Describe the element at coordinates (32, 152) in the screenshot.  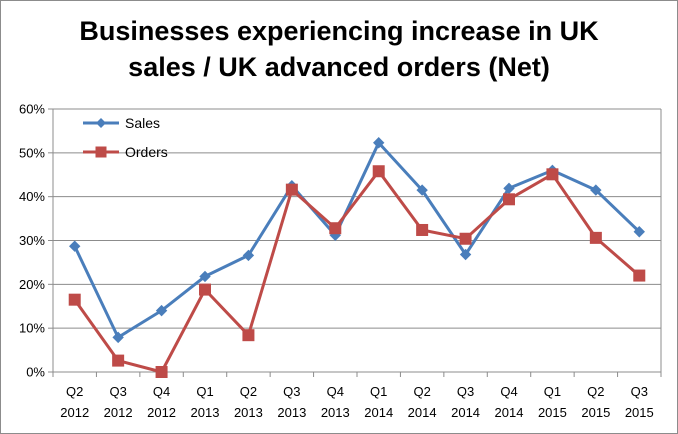
I see `y-tick-label: 50%` at that location.